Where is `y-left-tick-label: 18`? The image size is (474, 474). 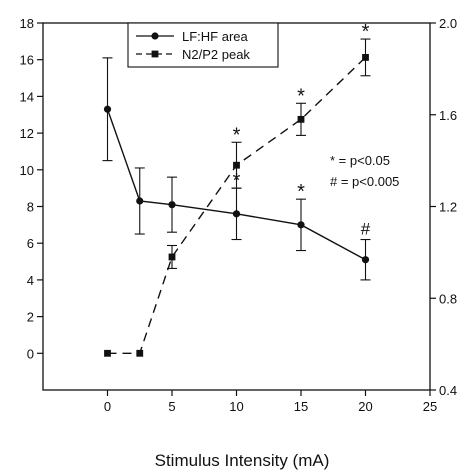
y-left-tick-label: 18 is located at coordinates (27, 23).